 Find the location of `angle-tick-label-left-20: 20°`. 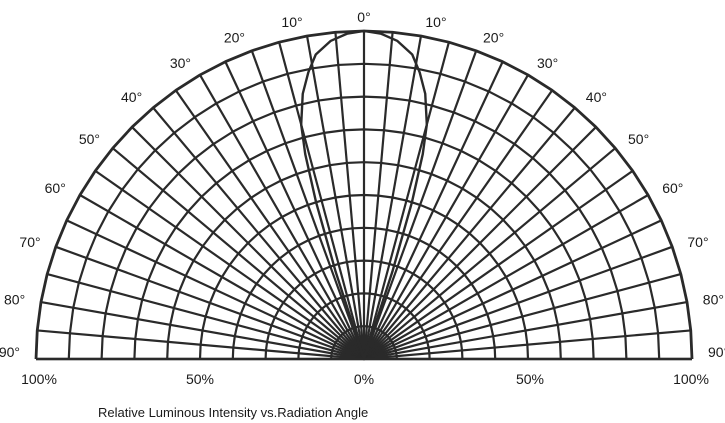

angle-tick-label-left-20: 20° is located at coordinates (234, 38).